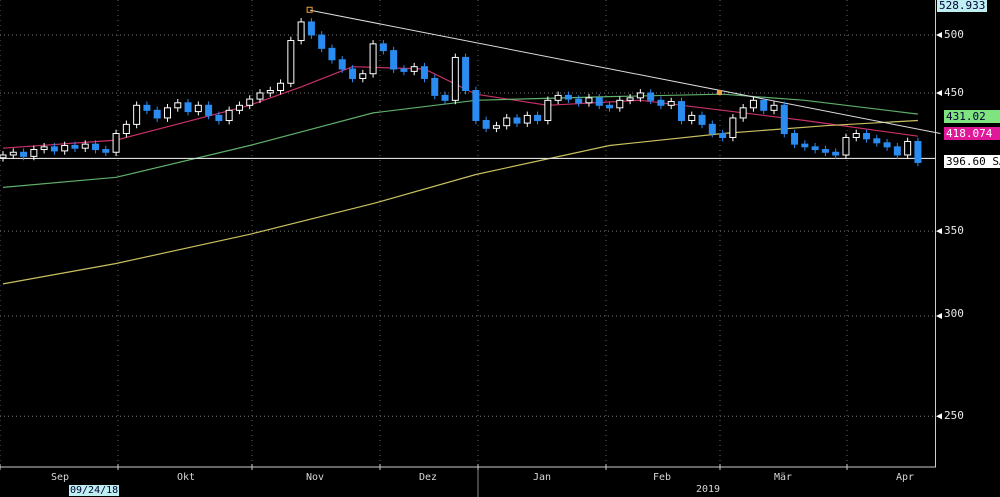 The height and width of the screenshot is (497, 1000). What do you see at coordinates (954, 415) in the screenshot?
I see `y-tick-label: 250` at bounding box center [954, 415].